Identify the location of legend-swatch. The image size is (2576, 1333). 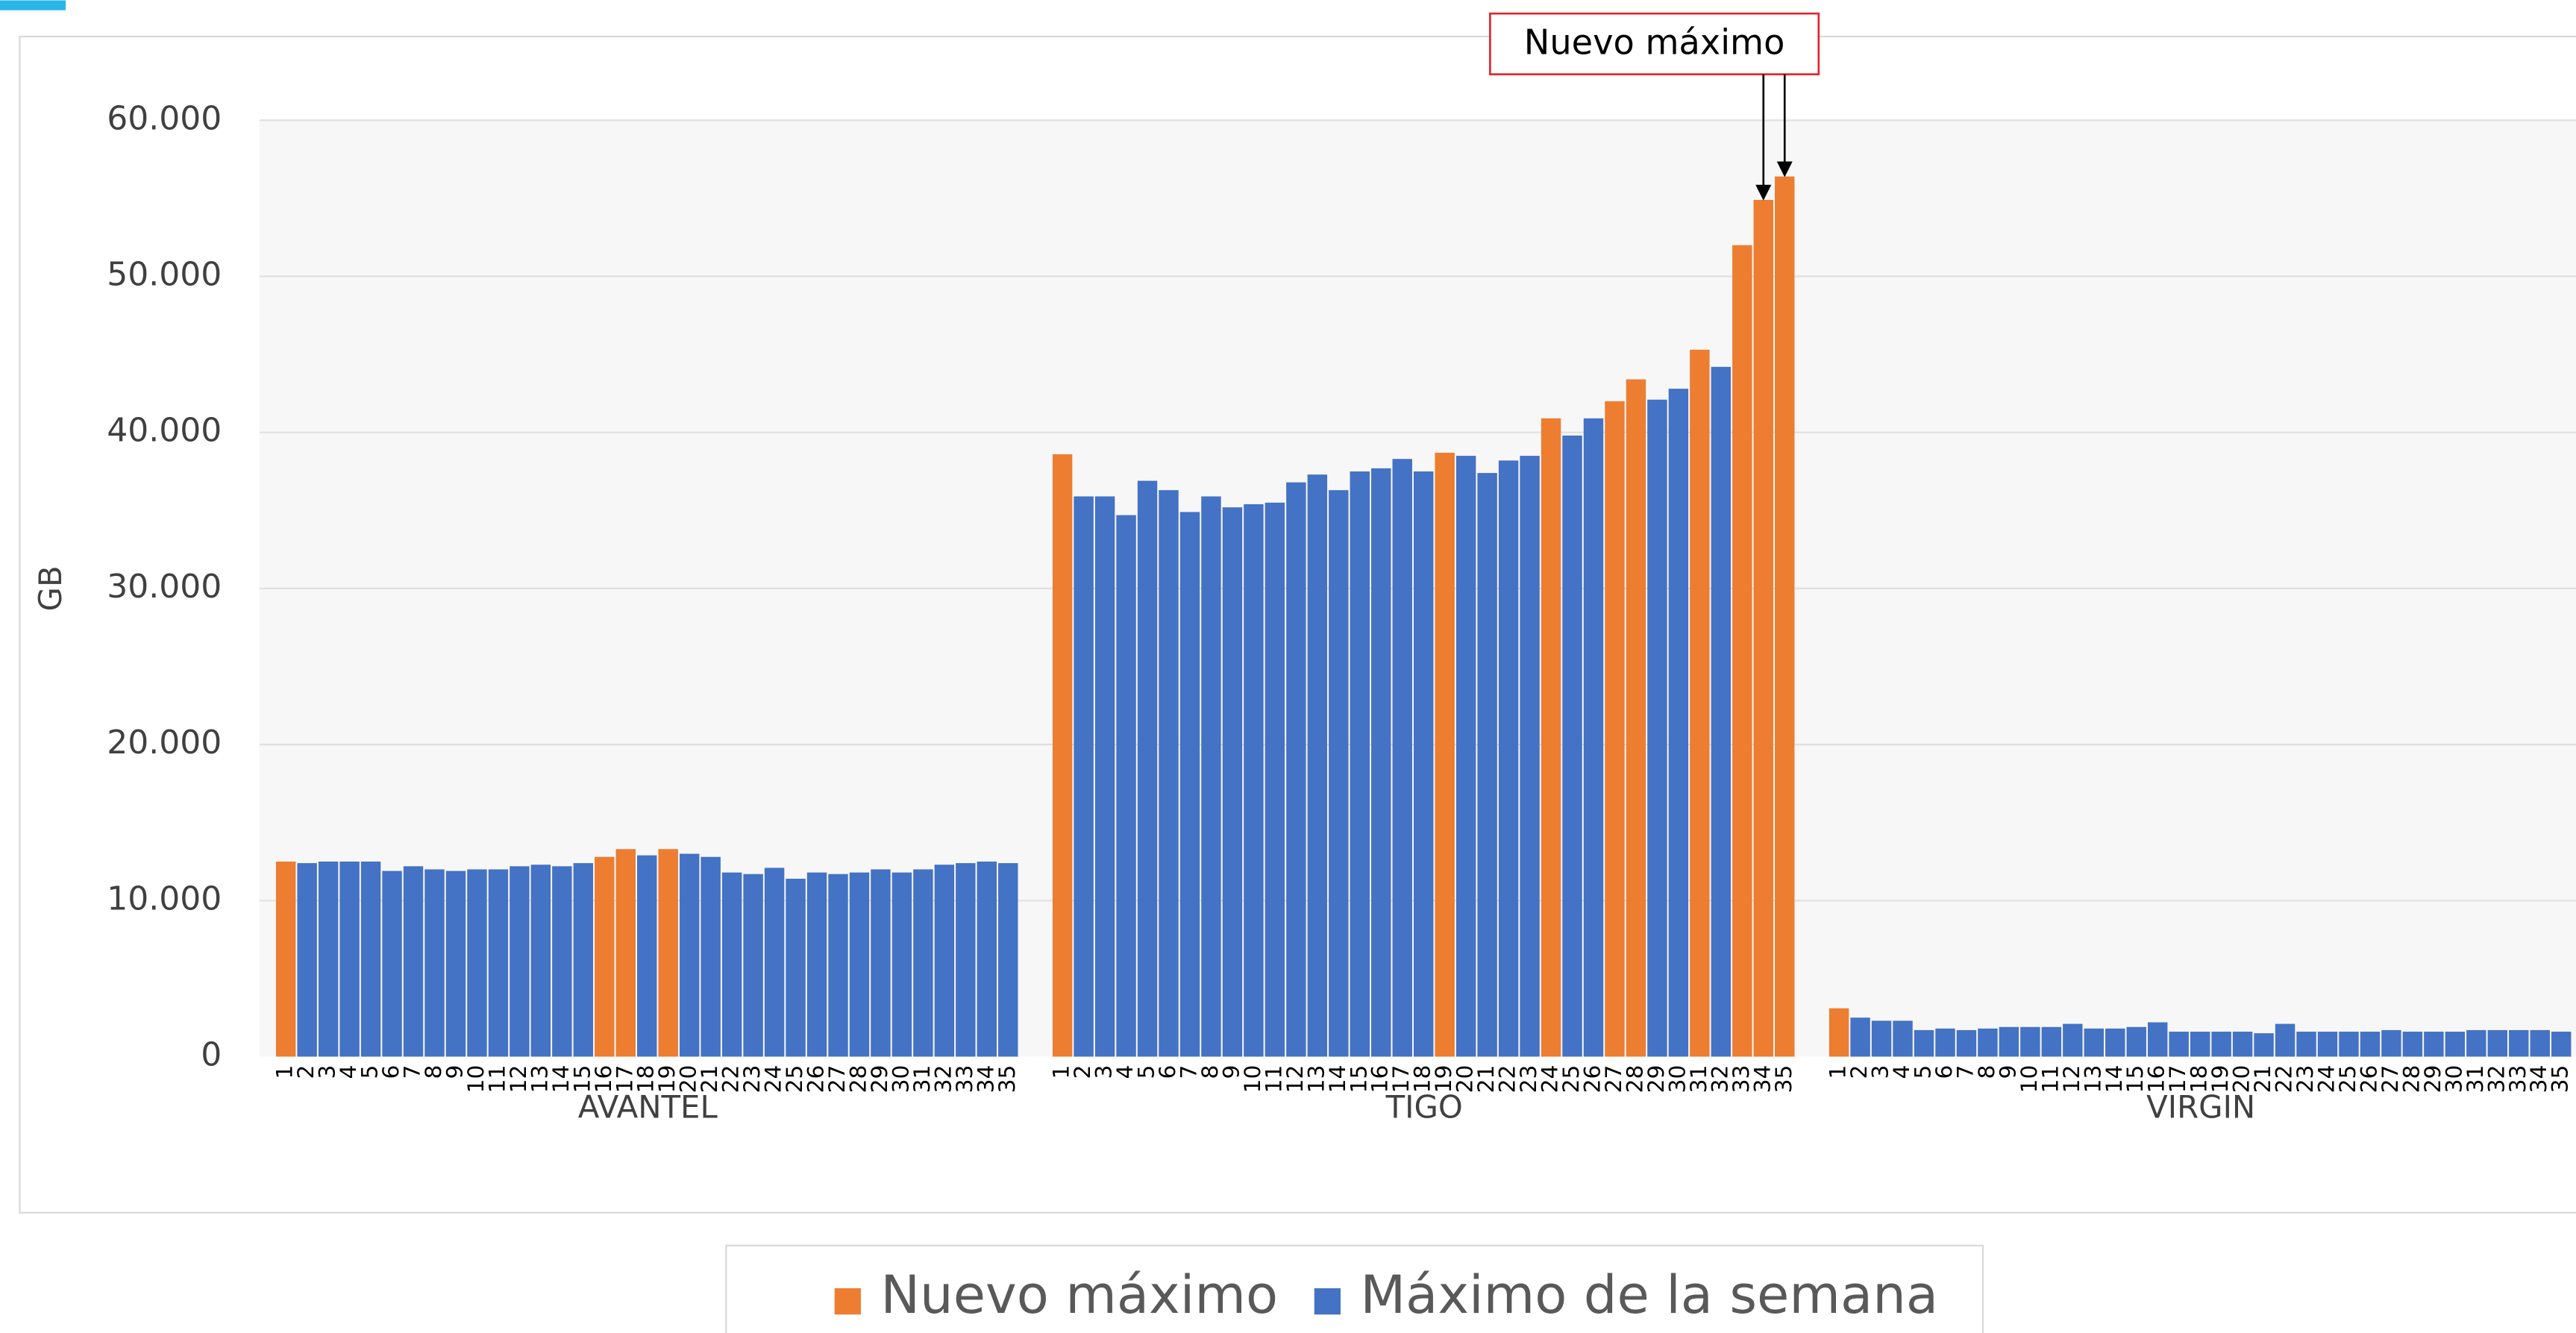
(847, 1301).